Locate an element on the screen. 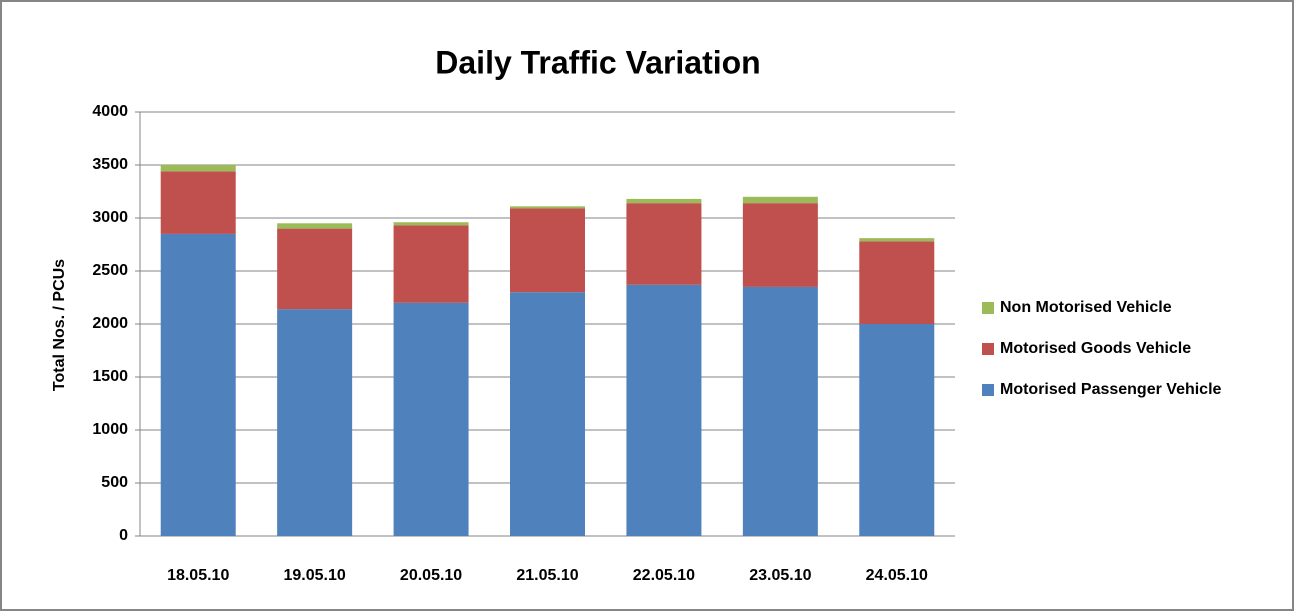 The width and height of the screenshot is (1294, 611). x-tick-label: 24.05.10 is located at coordinates (897, 575).